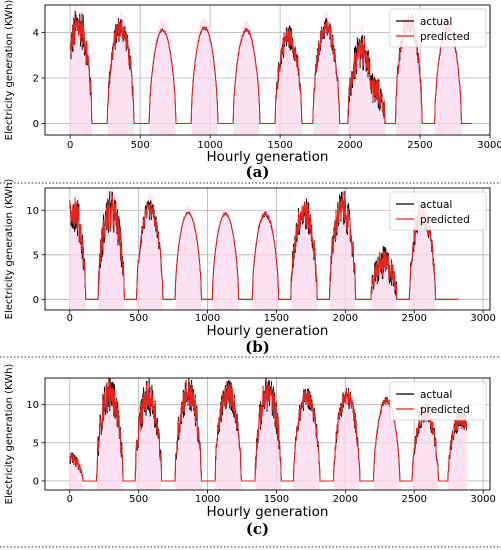 The height and width of the screenshot is (550, 501). What do you see at coordinates (258, 172) in the screenshot?
I see `panel-label: (a)` at bounding box center [258, 172].